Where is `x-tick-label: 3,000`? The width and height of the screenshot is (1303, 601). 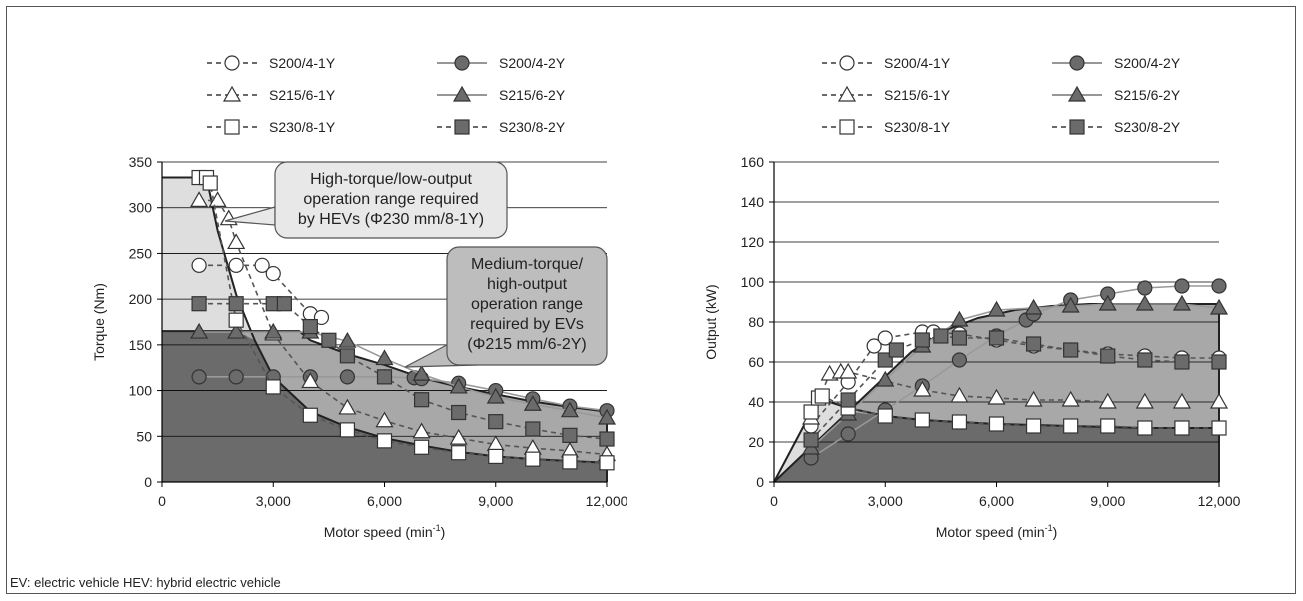
x-tick-label: 3,000 is located at coordinates (273, 501).